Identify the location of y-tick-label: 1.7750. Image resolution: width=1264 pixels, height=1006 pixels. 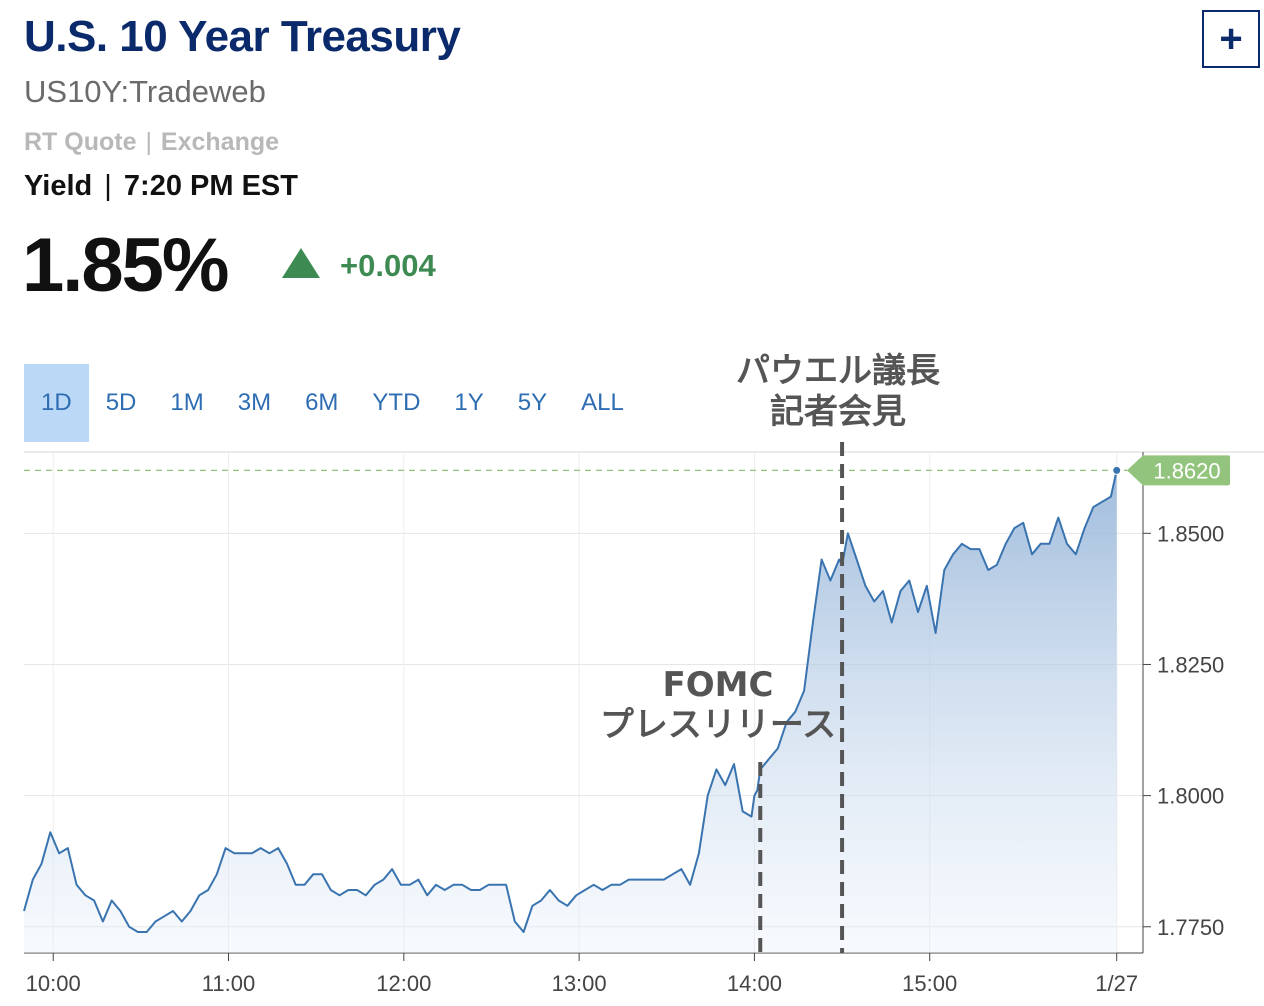
(1190, 927).